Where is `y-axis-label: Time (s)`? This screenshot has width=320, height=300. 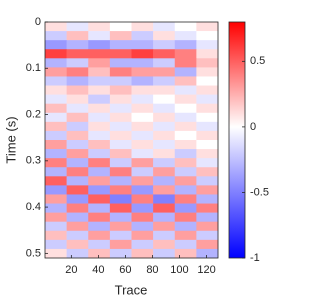 y-axis-label: Time (s) is located at coordinates (10, 139).